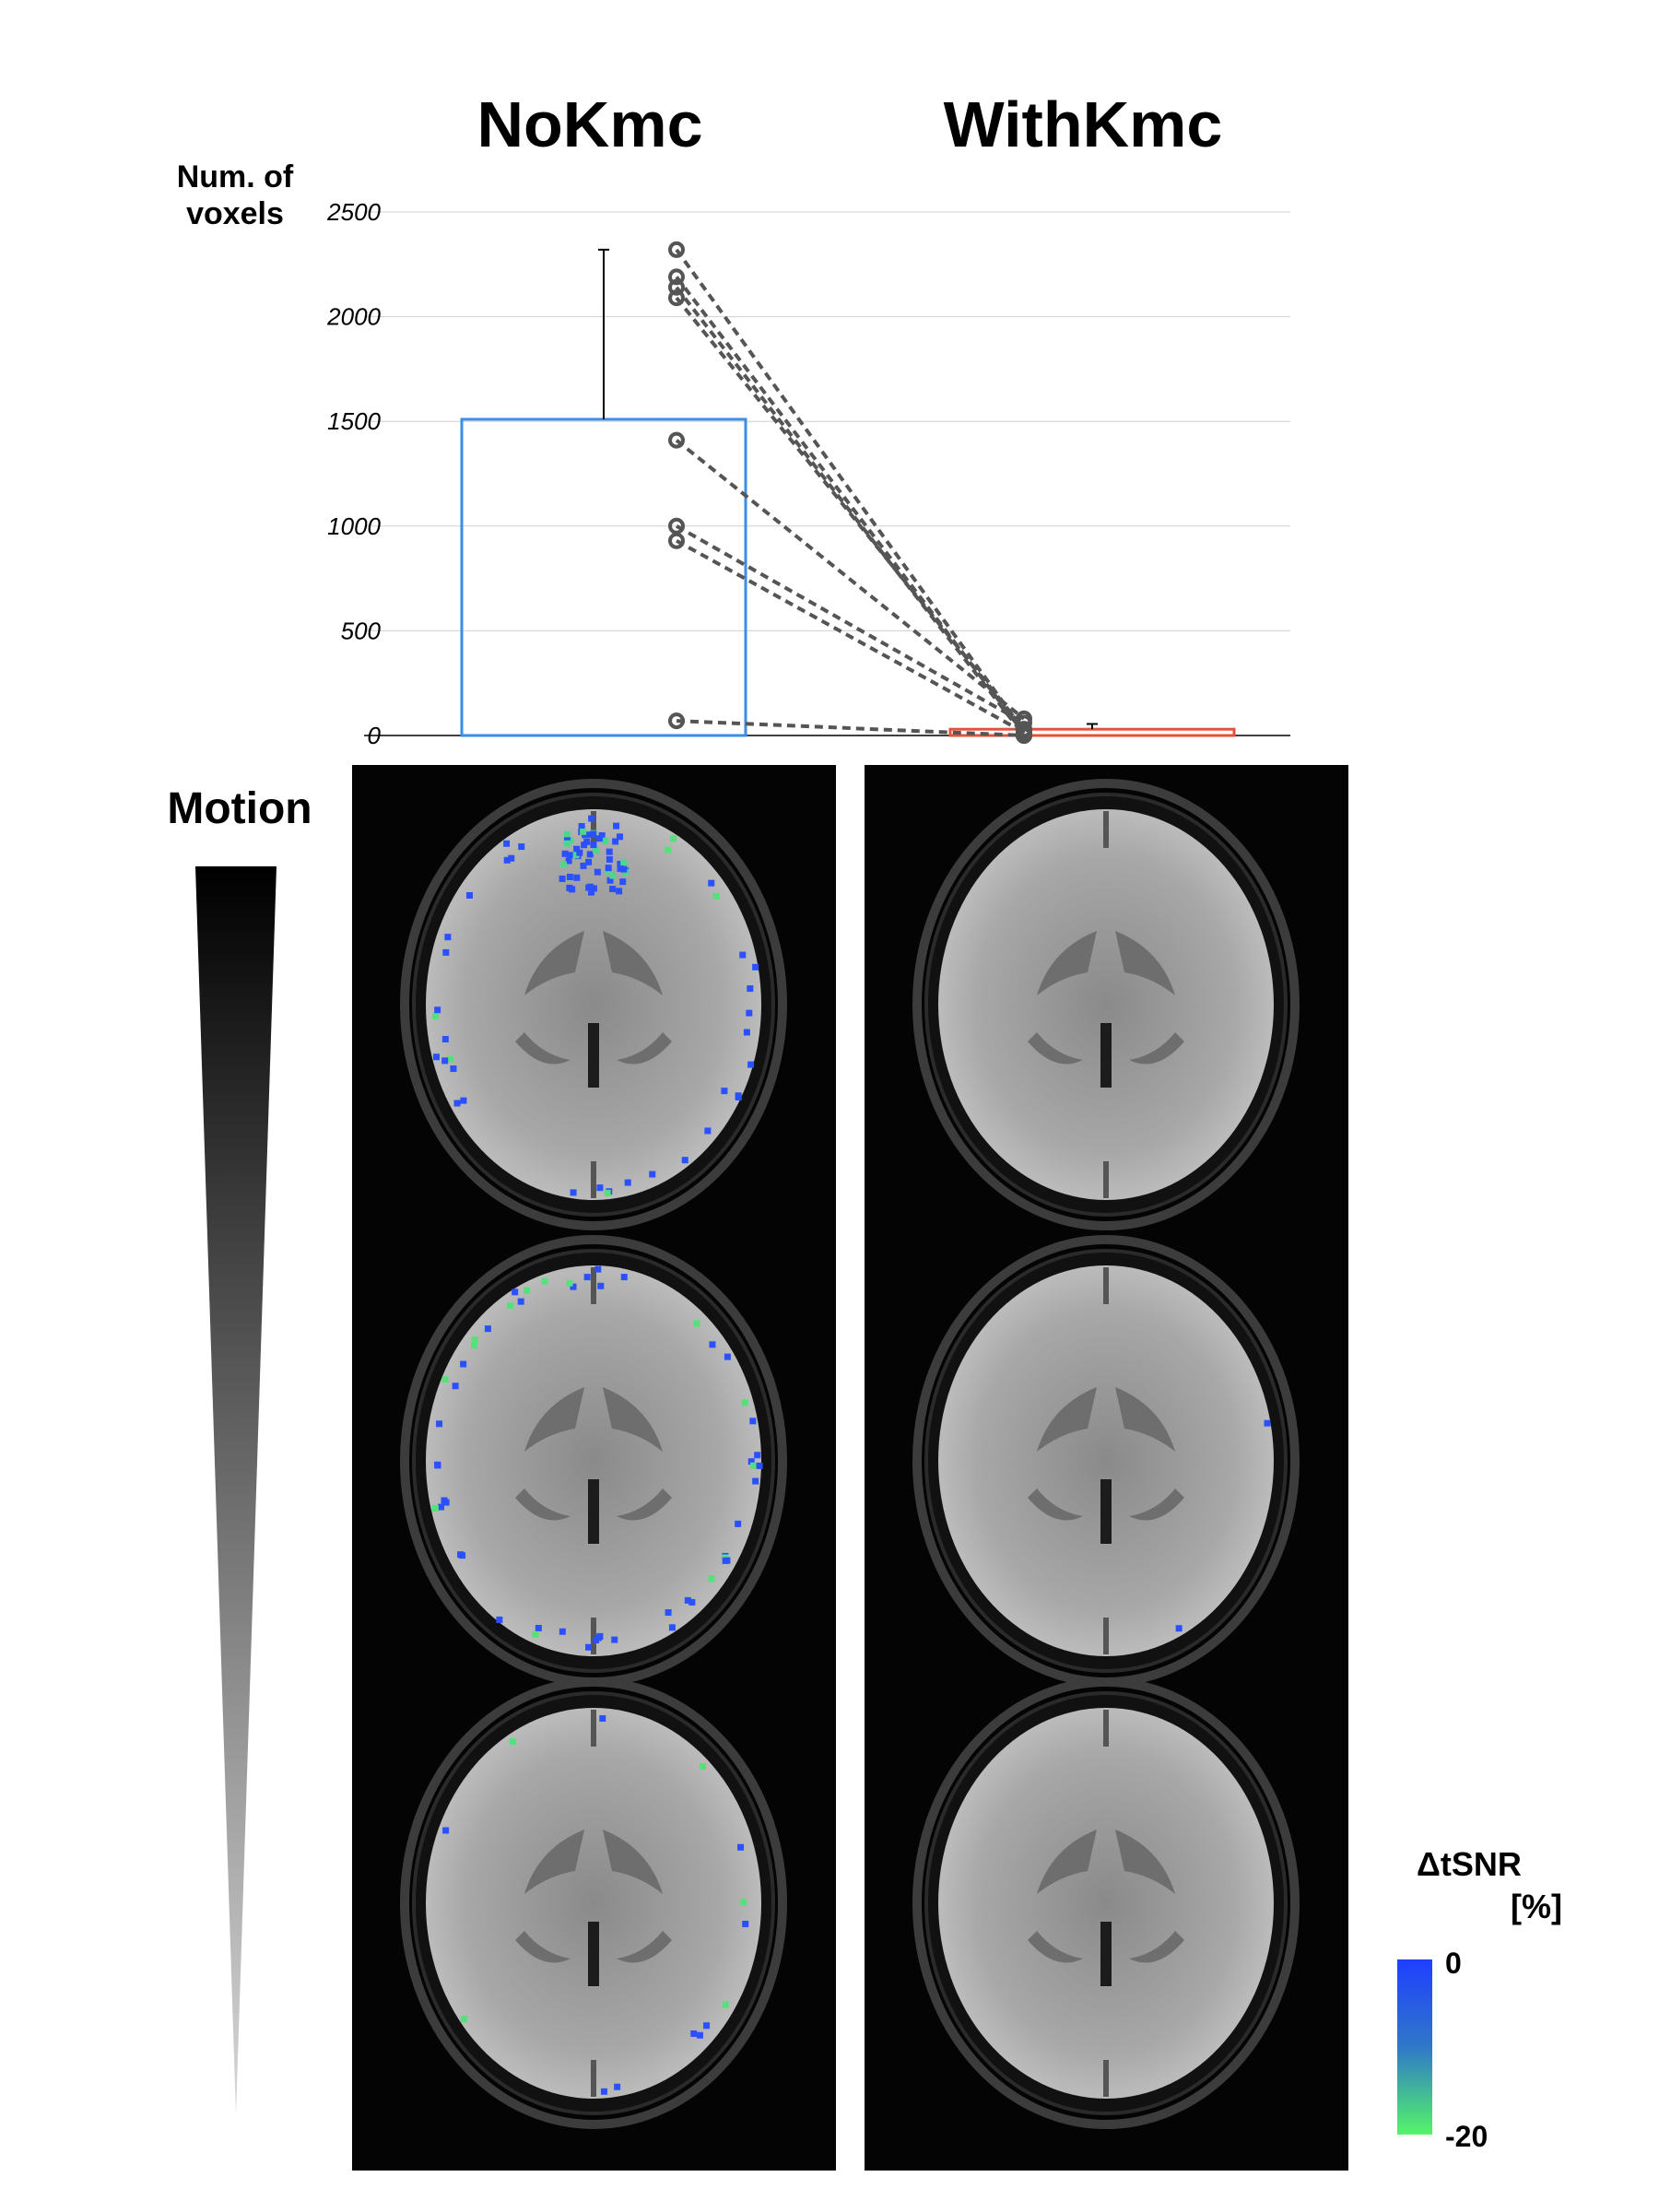 The height and width of the screenshot is (2212, 1659). I want to click on y-tick-label: 2500, so click(353, 212).